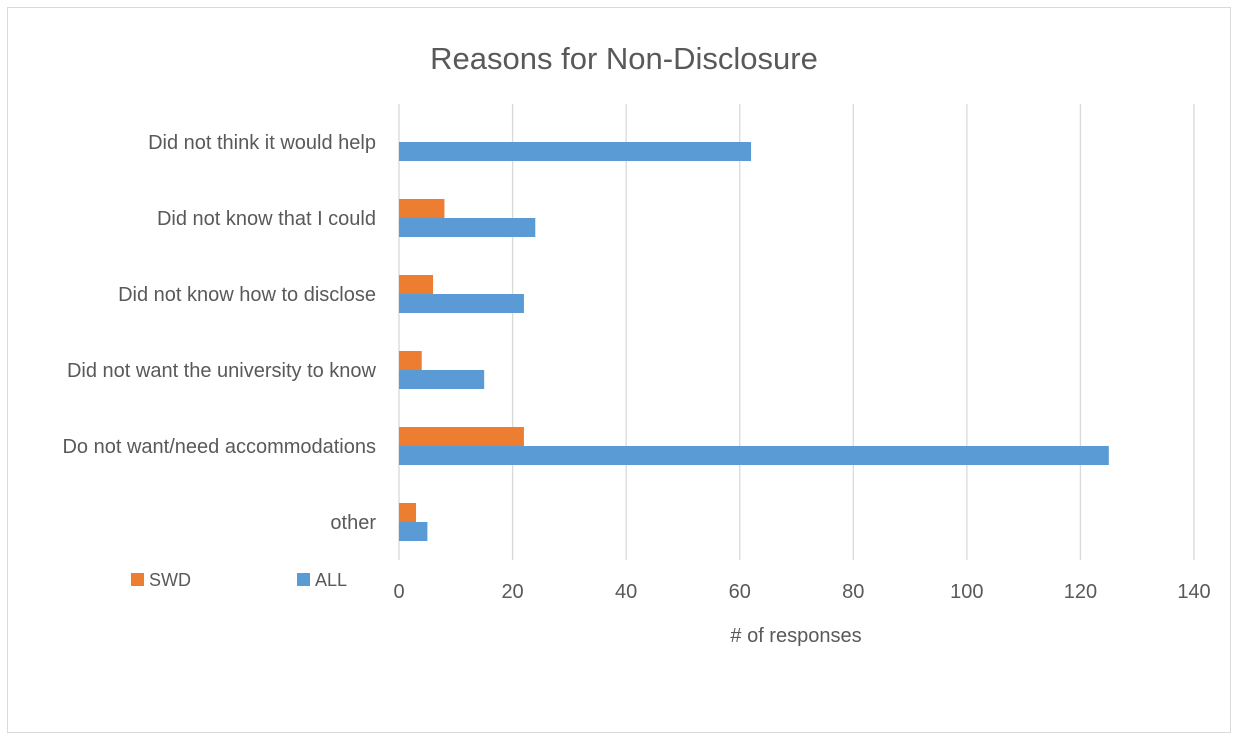 This screenshot has height=739, width=1238. I want to click on x-axis-label: # of responses, so click(795, 636).